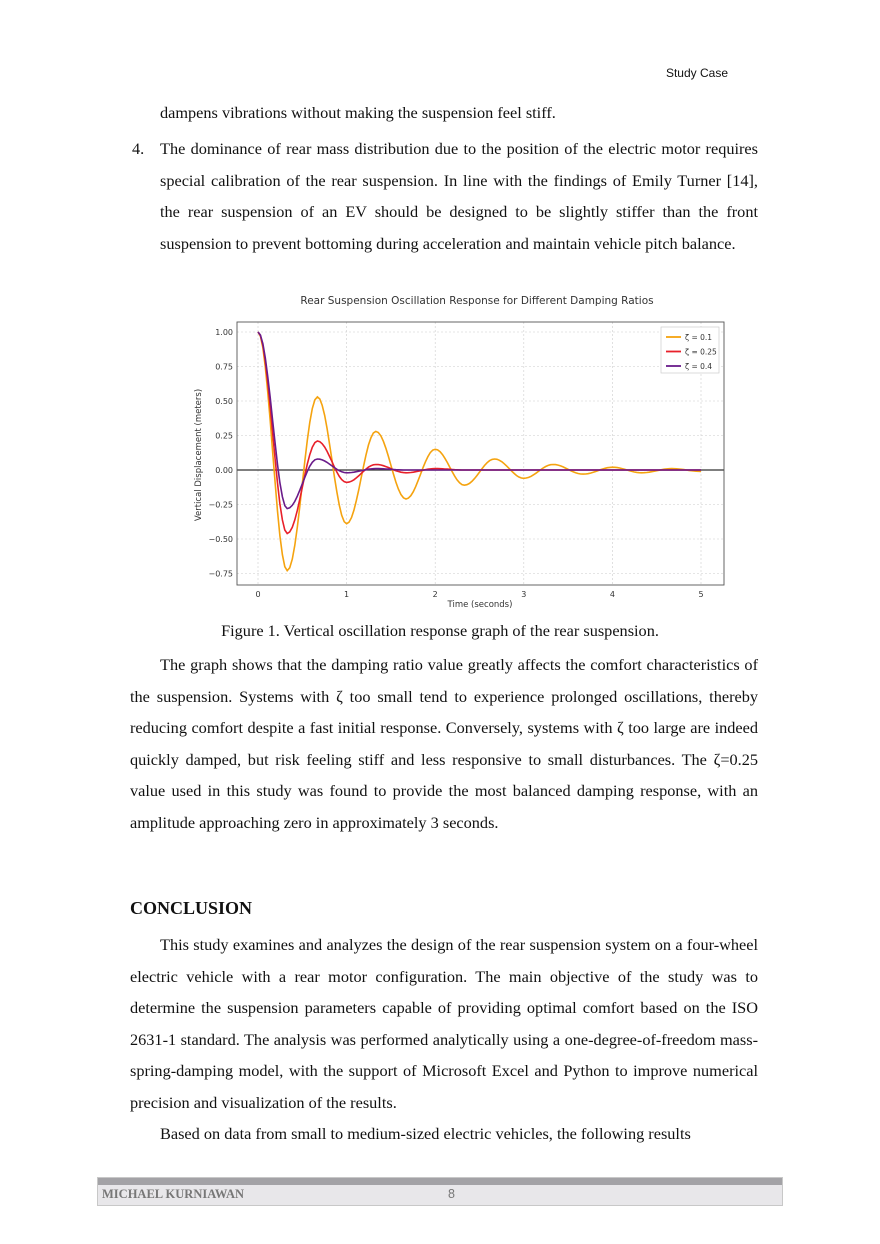  I want to click on y-tick-label: −0.75, so click(220, 574).